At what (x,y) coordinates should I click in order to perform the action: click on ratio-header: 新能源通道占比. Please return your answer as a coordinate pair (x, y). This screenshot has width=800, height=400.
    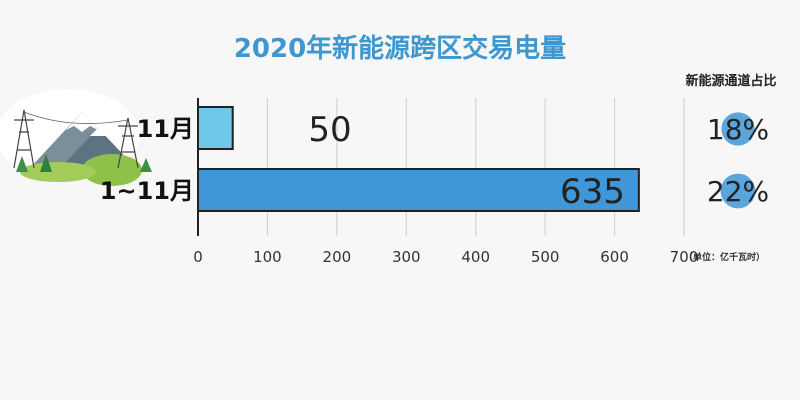
    Looking at the image, I should click on (731, 81).